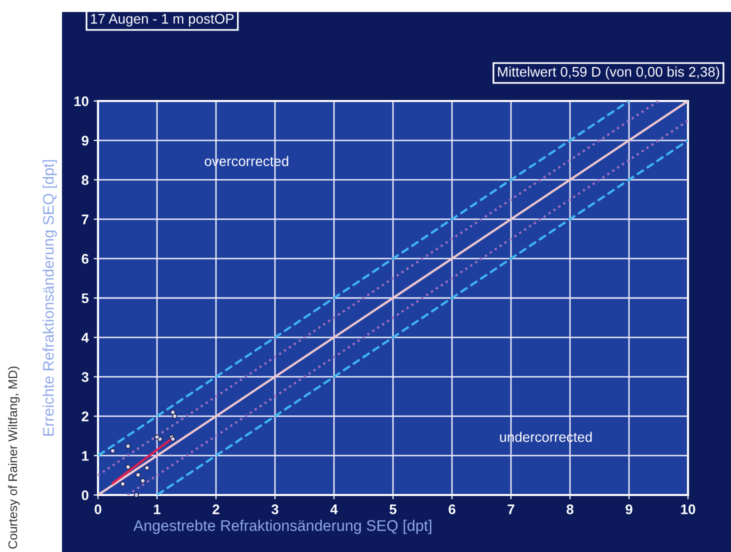  I want to click on x-tick-label: 3, so click(274, 509).